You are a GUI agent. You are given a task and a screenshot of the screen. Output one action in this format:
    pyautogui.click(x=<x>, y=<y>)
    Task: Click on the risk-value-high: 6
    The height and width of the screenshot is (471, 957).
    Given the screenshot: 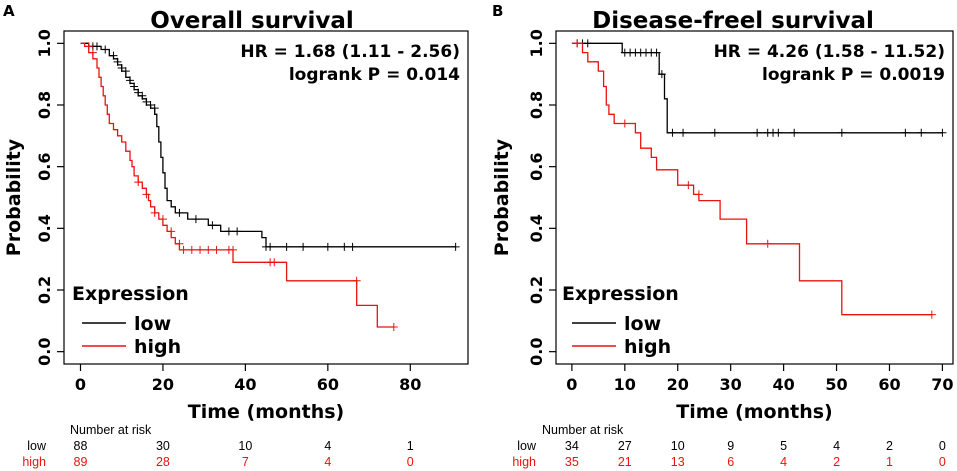 What is the action you would take?
    pyautogui.click(x=730, y=462)
    